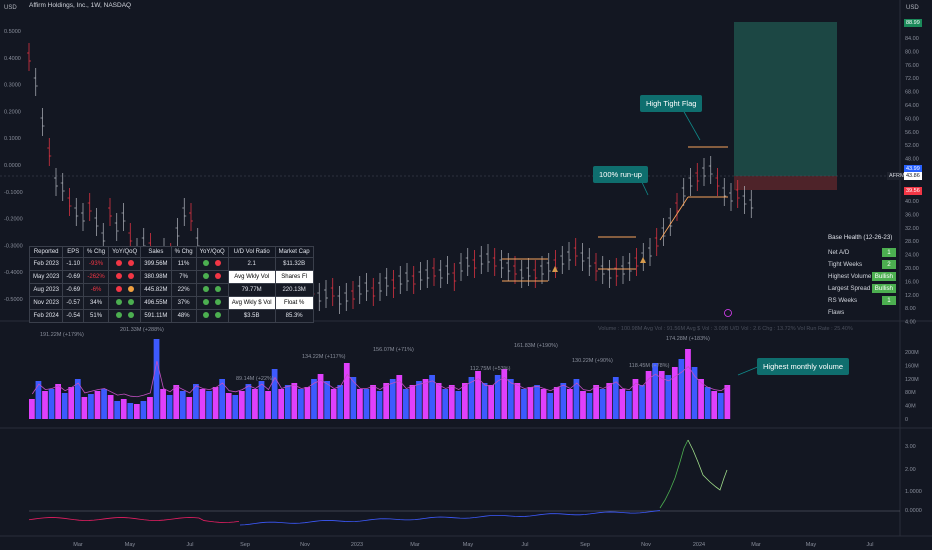  Describe the element at coordinates (728, 313) in the screenshot. I see `event-icon` at that location.